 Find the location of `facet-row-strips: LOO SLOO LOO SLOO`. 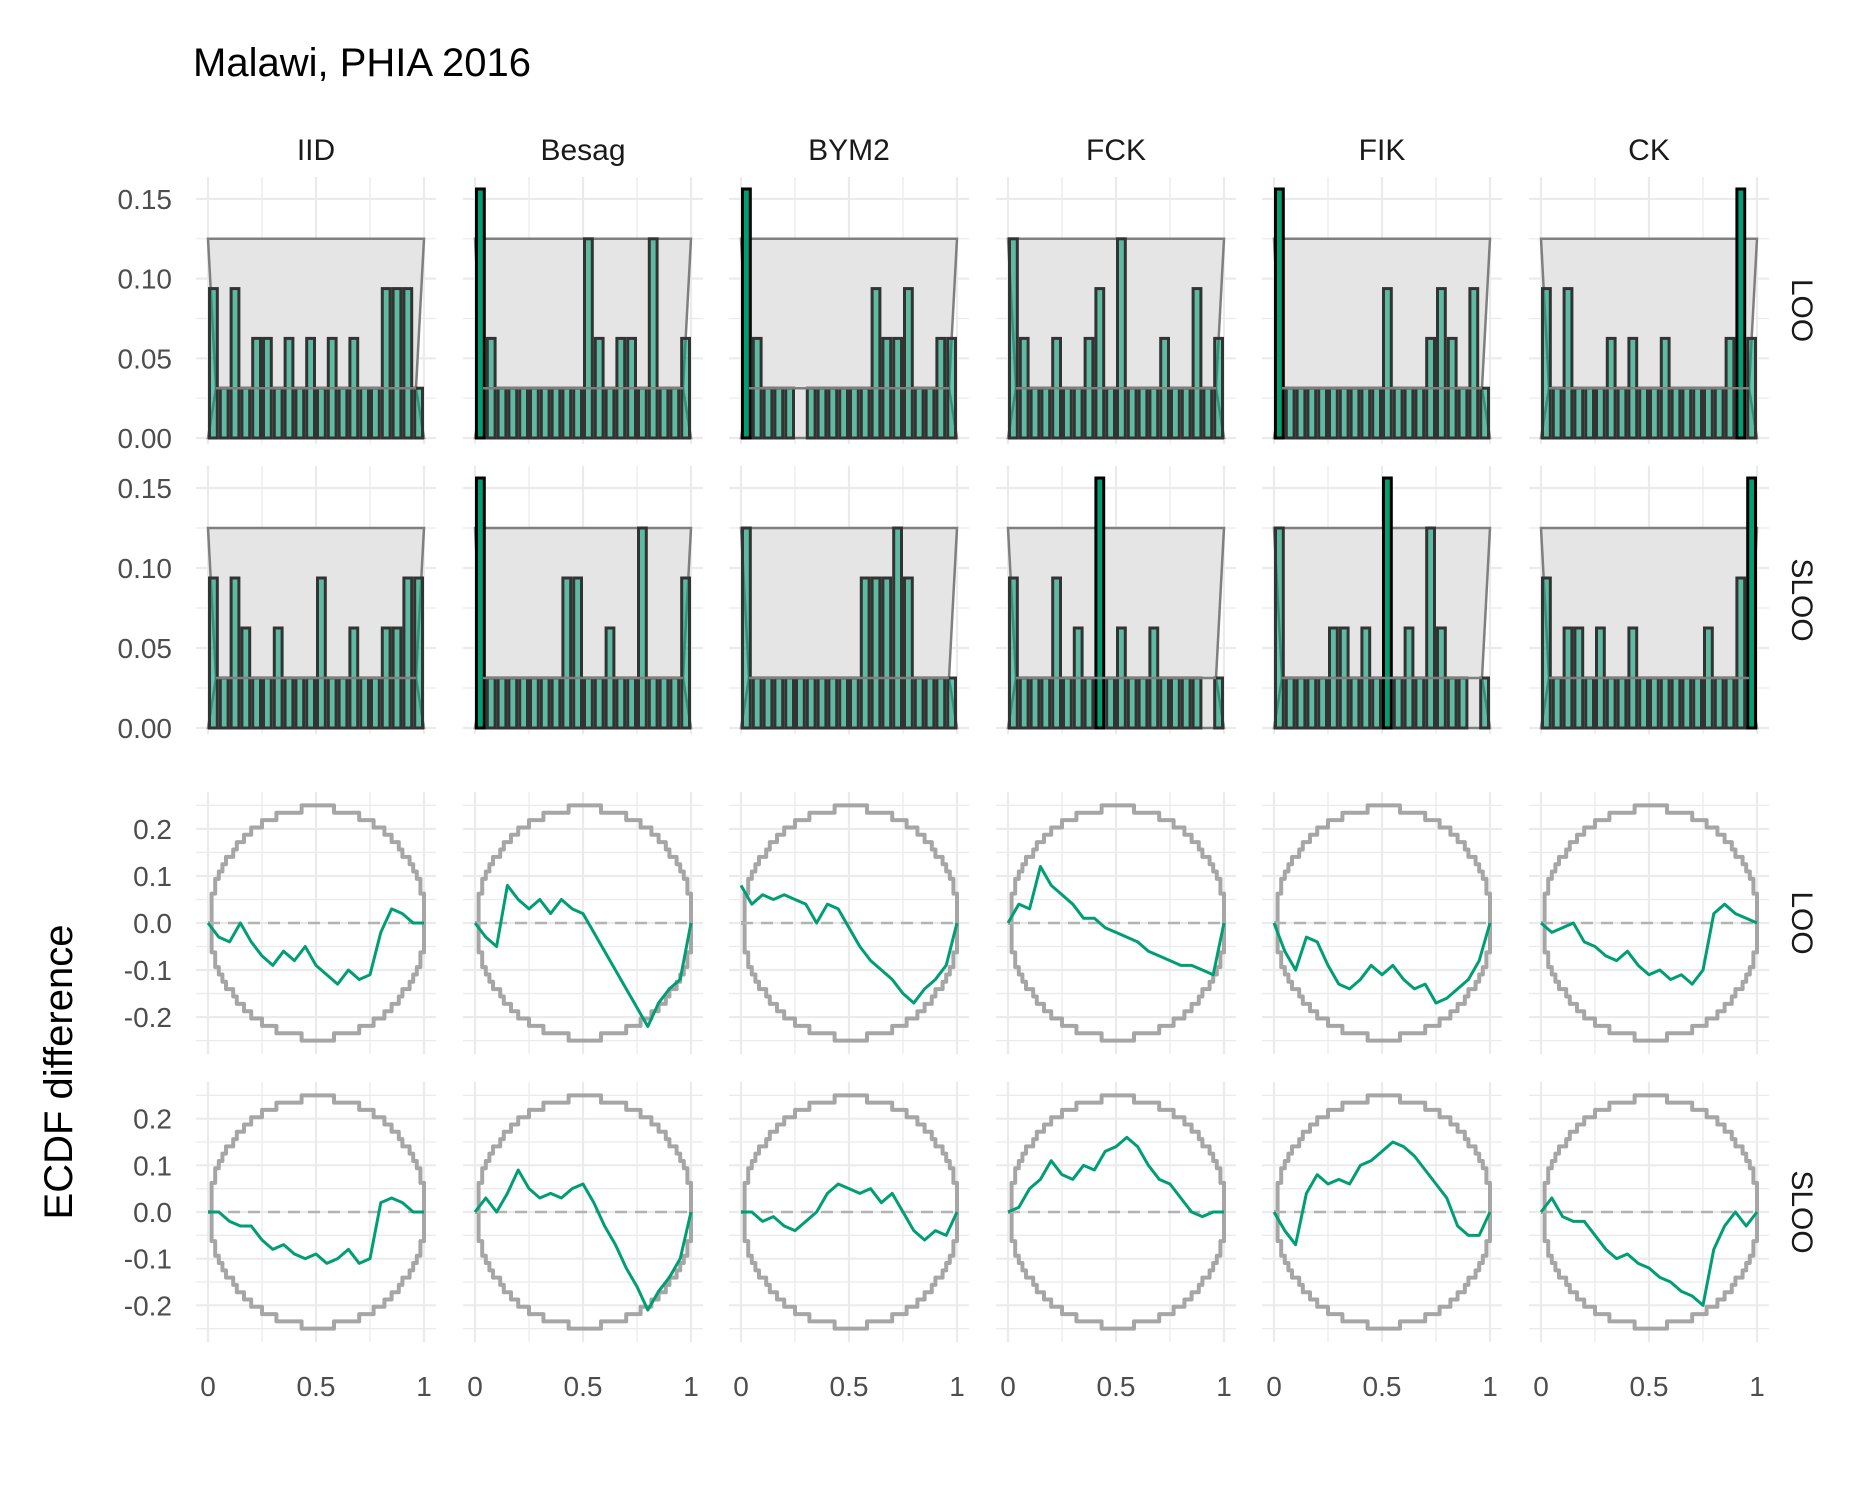

facet-row-strips: LOO SLOO LOO SLOO is located at coordinates (1801, 766).